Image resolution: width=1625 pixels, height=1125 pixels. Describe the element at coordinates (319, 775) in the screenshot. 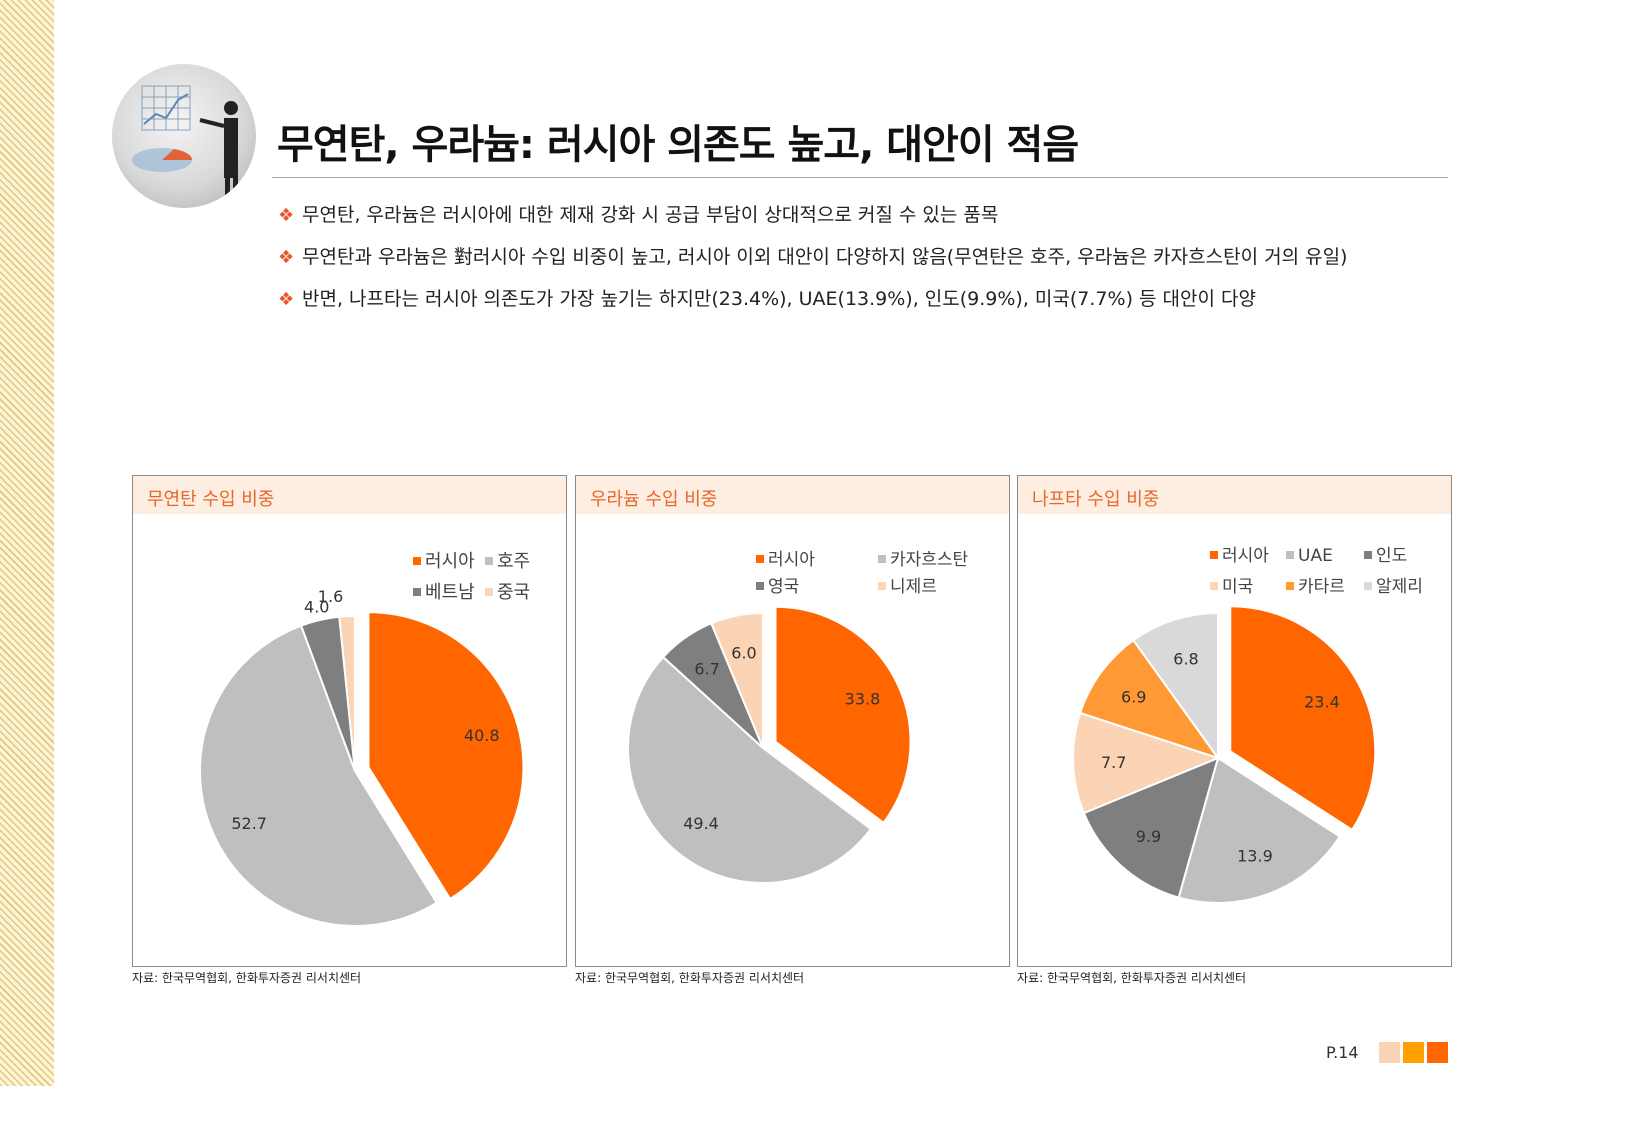

I see `pie-slice-호주` at that location.